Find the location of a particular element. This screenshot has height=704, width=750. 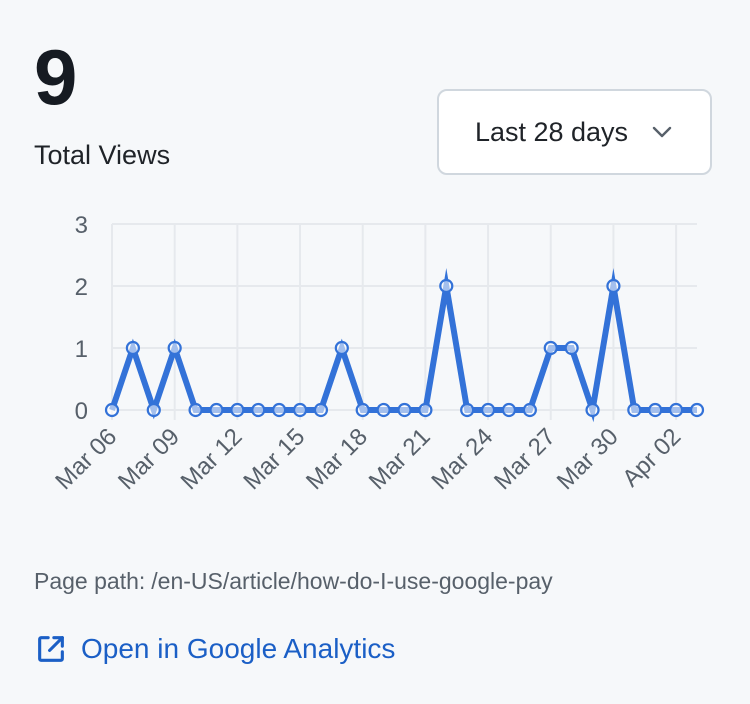

x-tick-label: Mar 18 is located at coordinates (337, 459).